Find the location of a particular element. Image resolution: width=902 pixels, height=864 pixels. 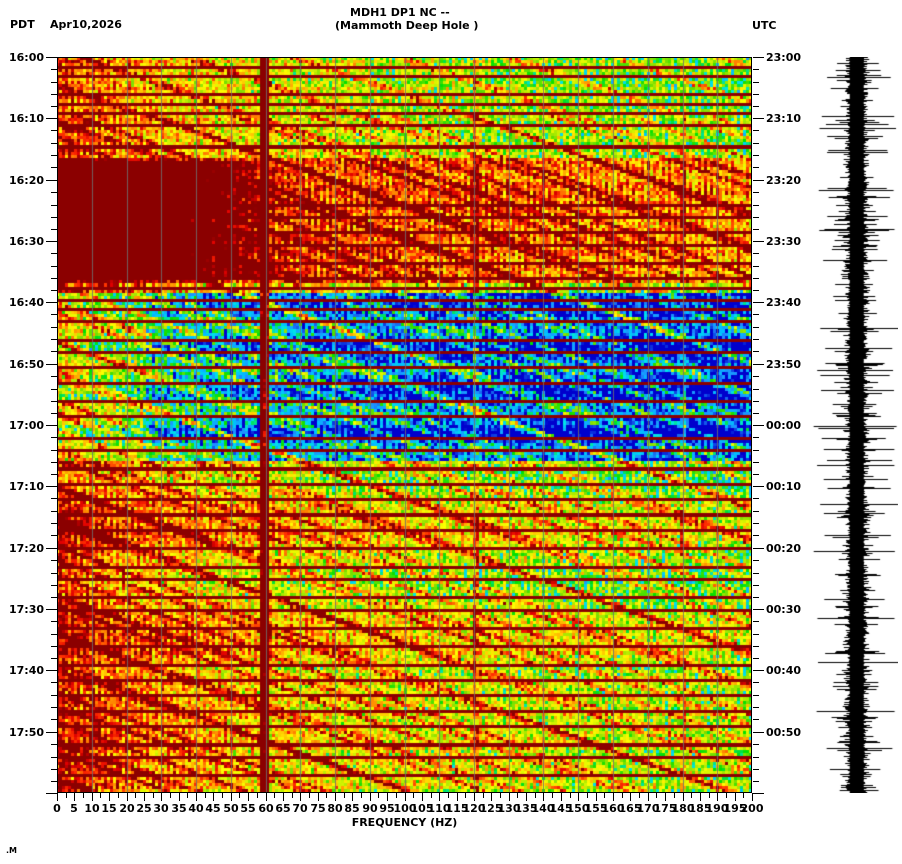

freq-tick-label: 180 is located at coordinates (683, 808).